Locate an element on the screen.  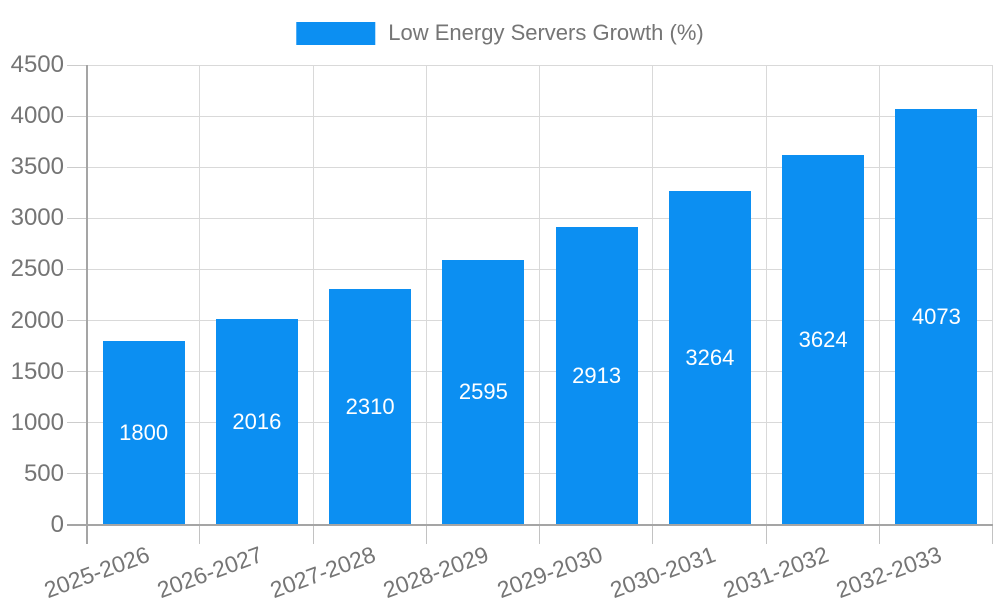
legend-color-swatch is located at coordinates (336, 33).